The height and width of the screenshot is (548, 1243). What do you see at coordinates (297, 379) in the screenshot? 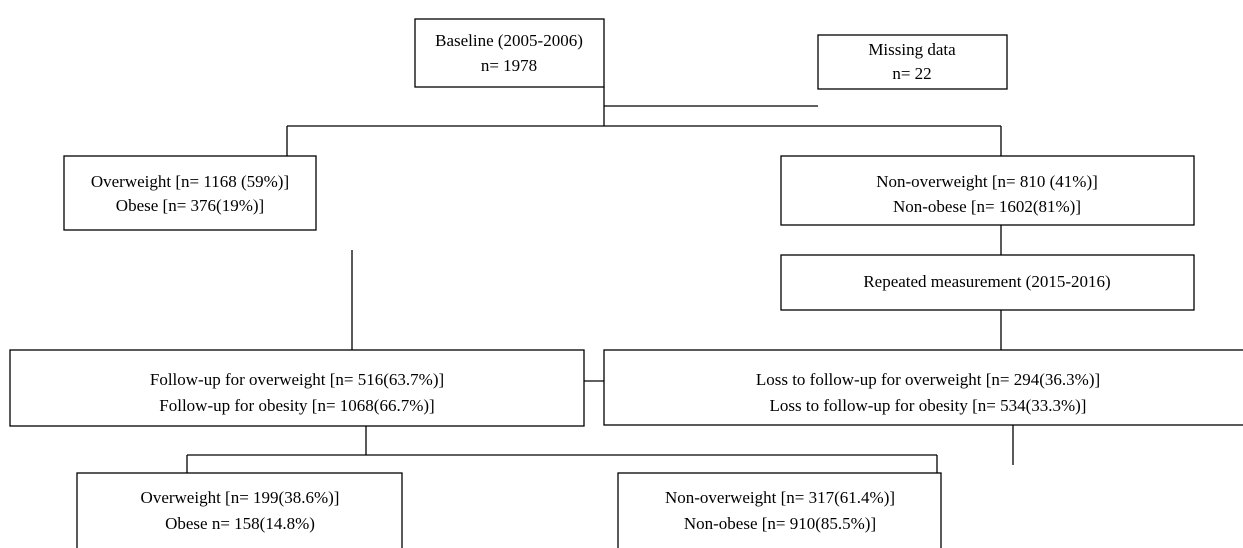
I see `node-text: Follow-up for overweight [n= 516(63.7%)]` at bounding box center [297, 379].